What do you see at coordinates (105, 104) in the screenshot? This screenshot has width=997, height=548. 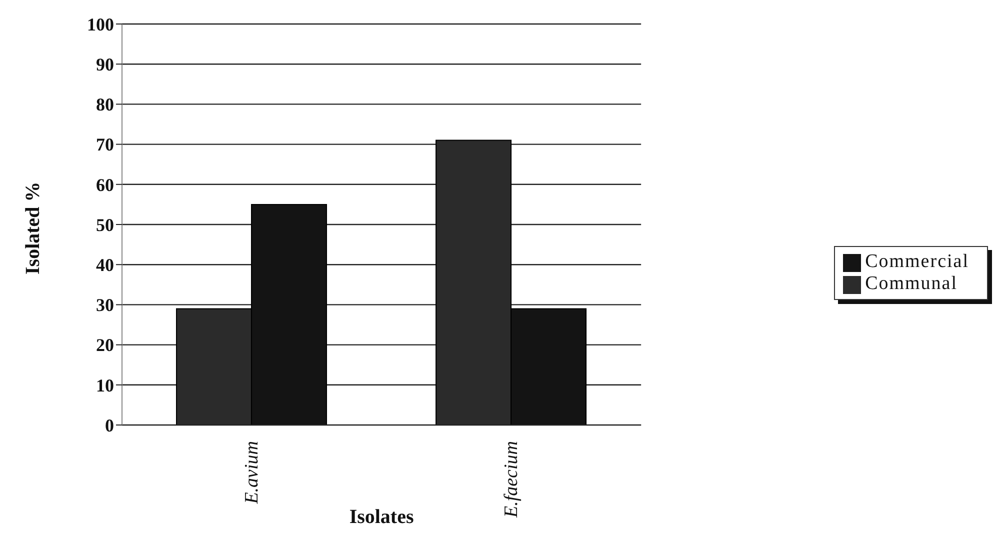 I see `y-tick-label: 80` at bounding box center [105, 104].